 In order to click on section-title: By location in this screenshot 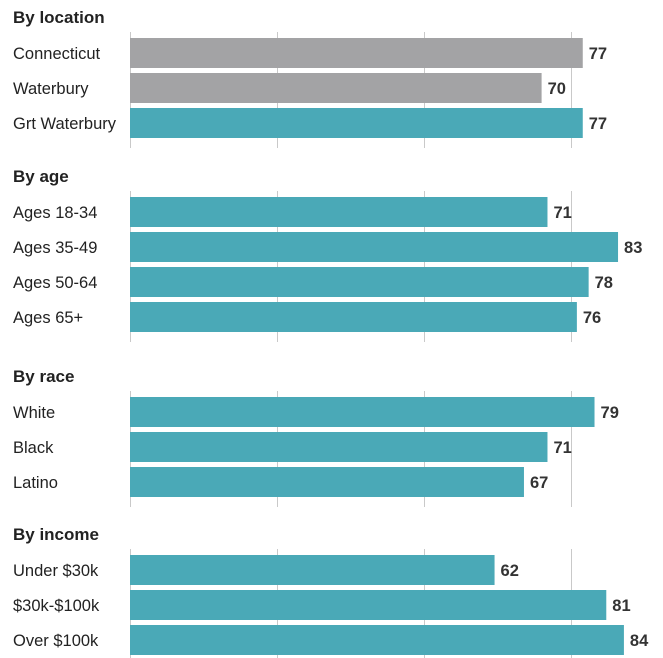, I will do `click(59, 17)`.